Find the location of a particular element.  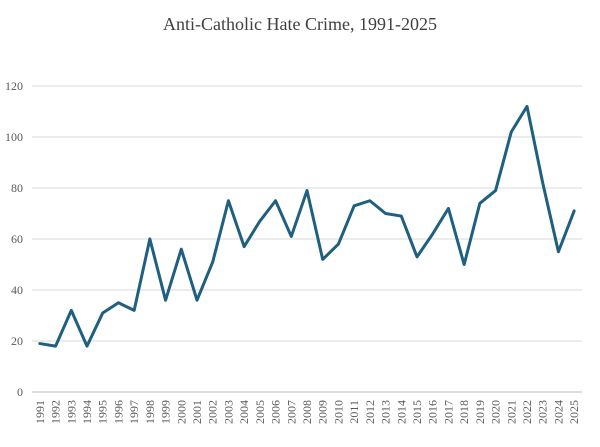

y-axis-ticks: 0 20 40 60 80 100 120 is located at coordinates (14, 239).